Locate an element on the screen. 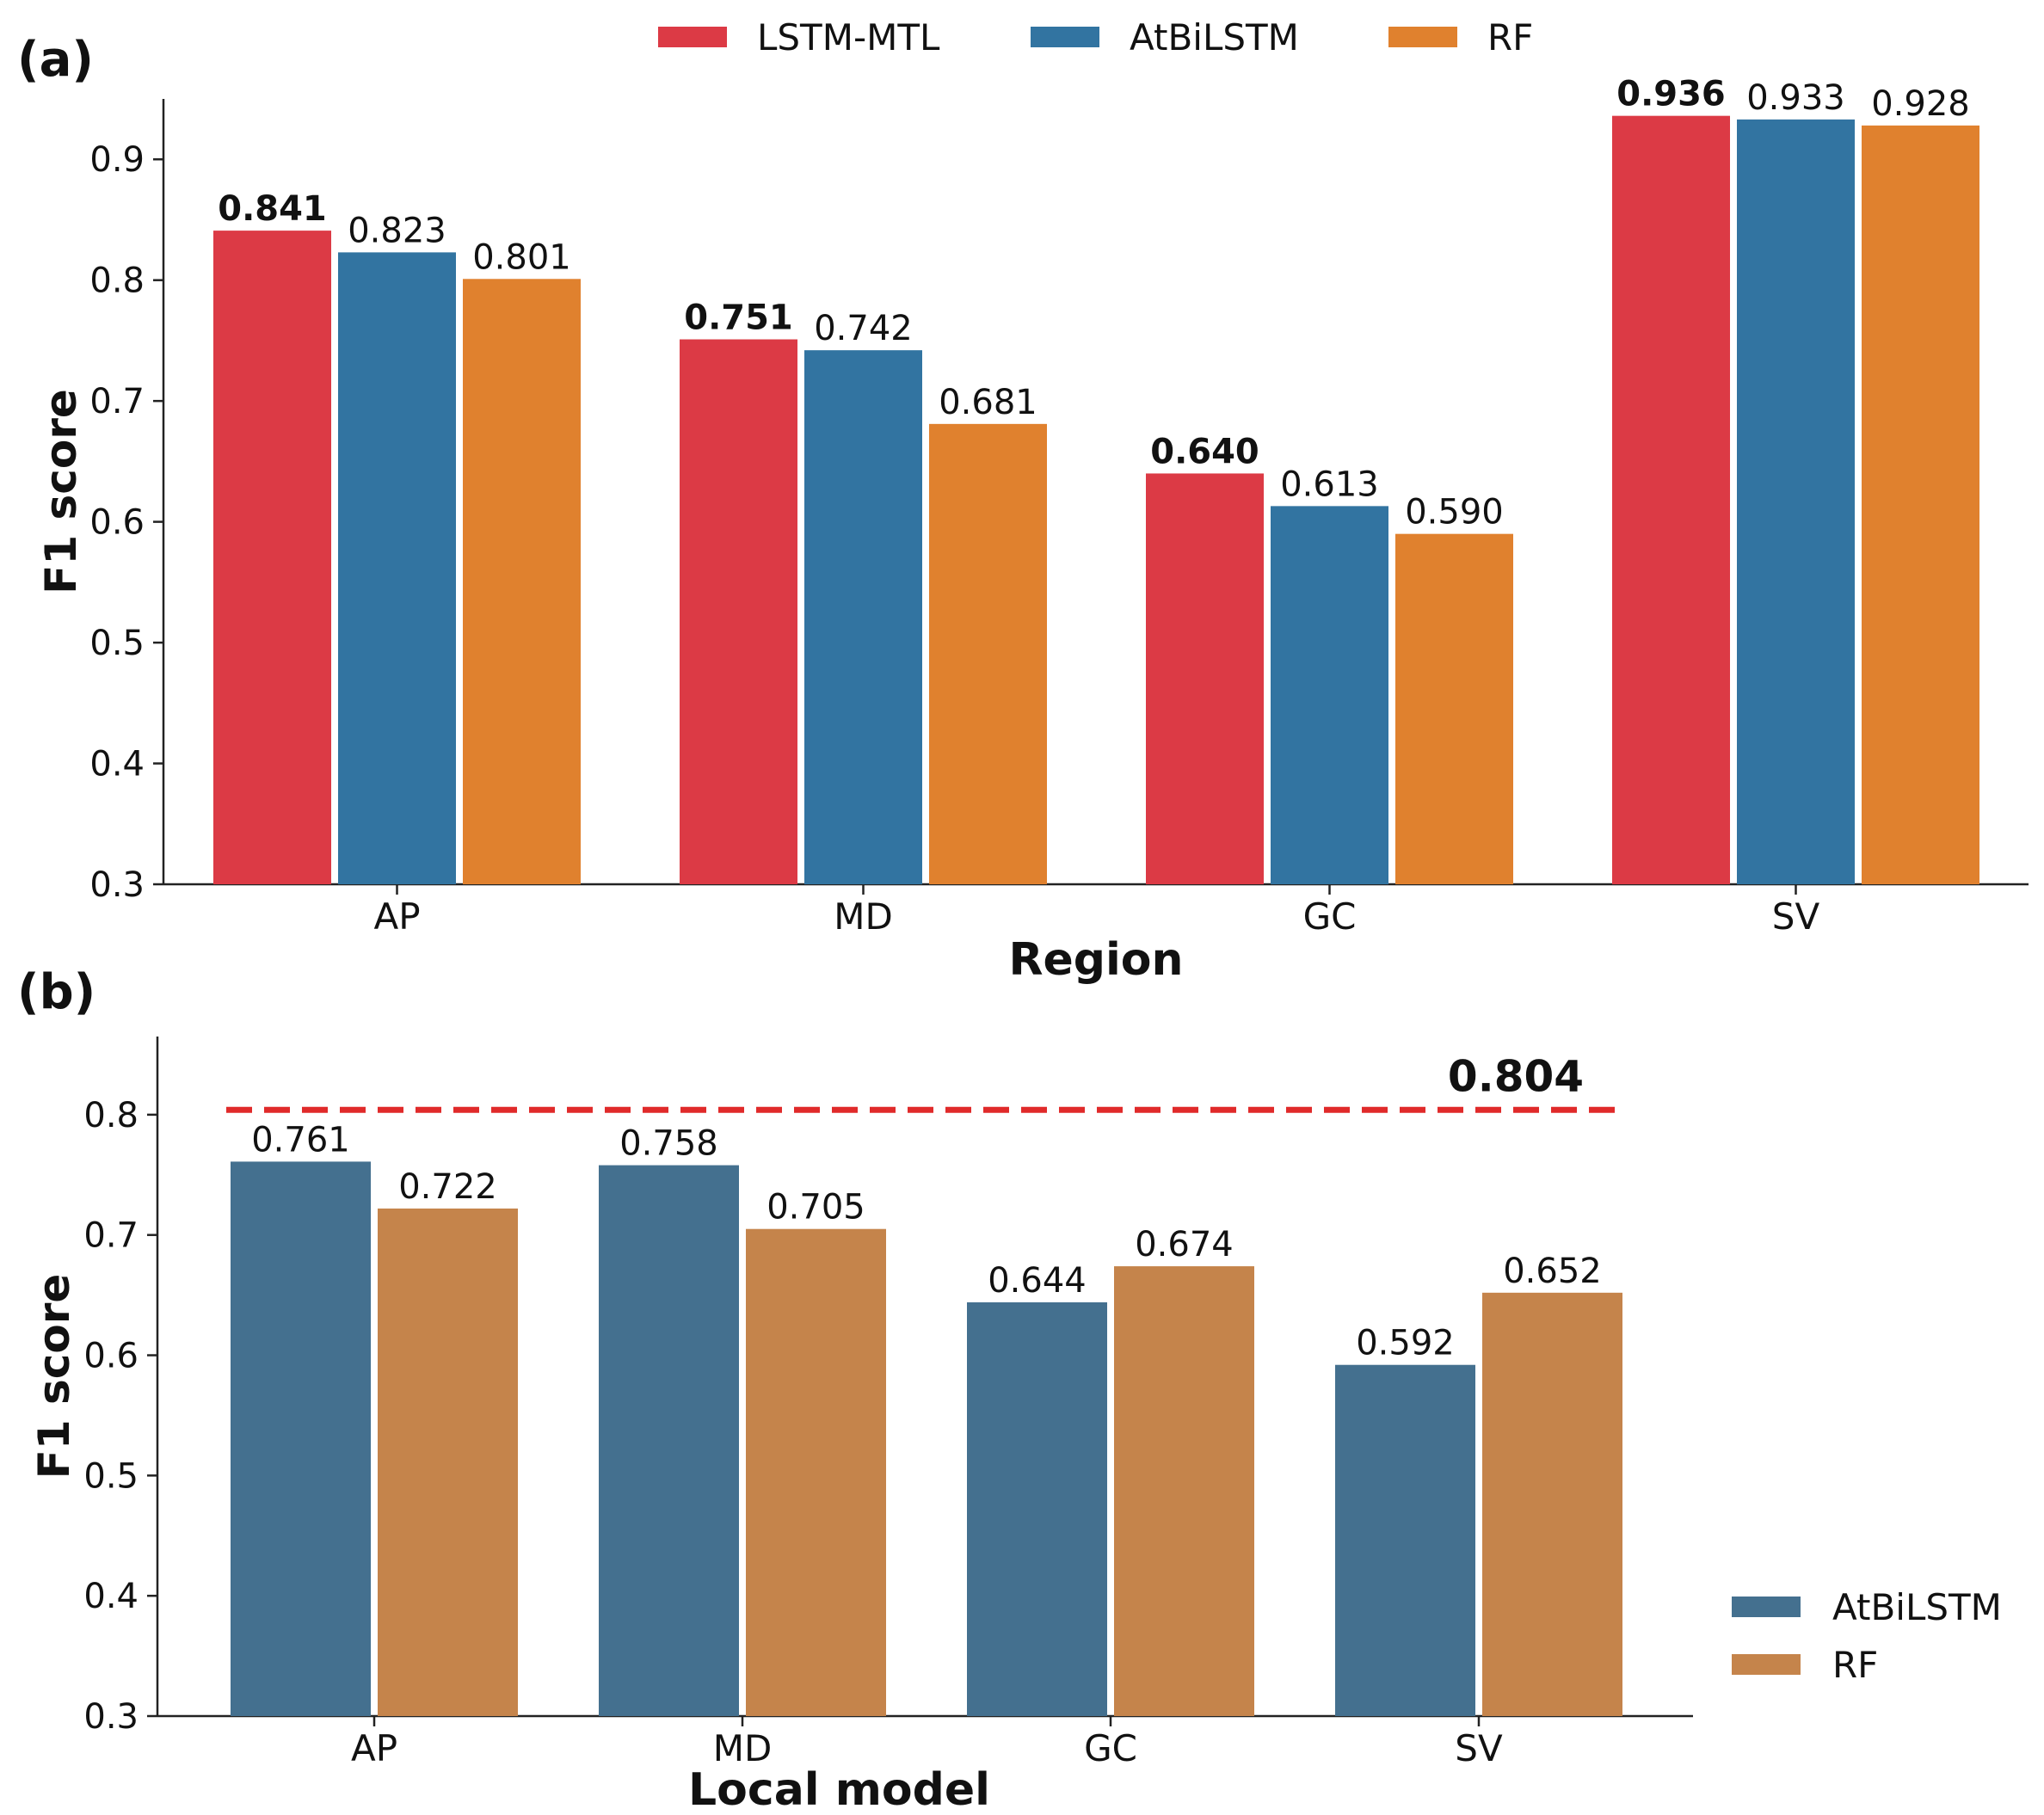  panel-a-bar-rf-ap is located at coordinates (522, 581).